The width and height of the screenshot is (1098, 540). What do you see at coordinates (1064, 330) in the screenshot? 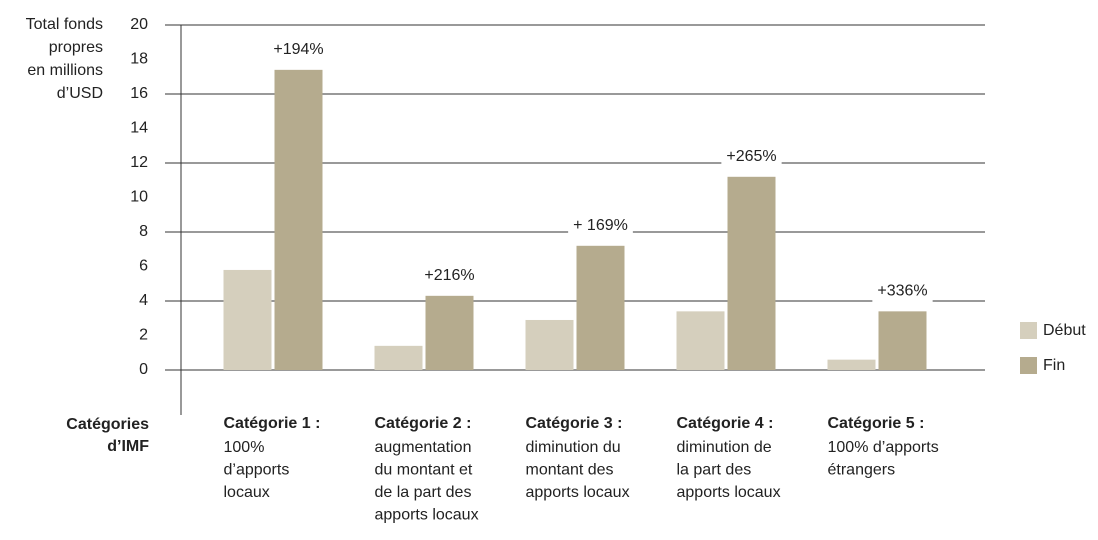
I see `legend-label: Début` at bounding box center [1064, 330].